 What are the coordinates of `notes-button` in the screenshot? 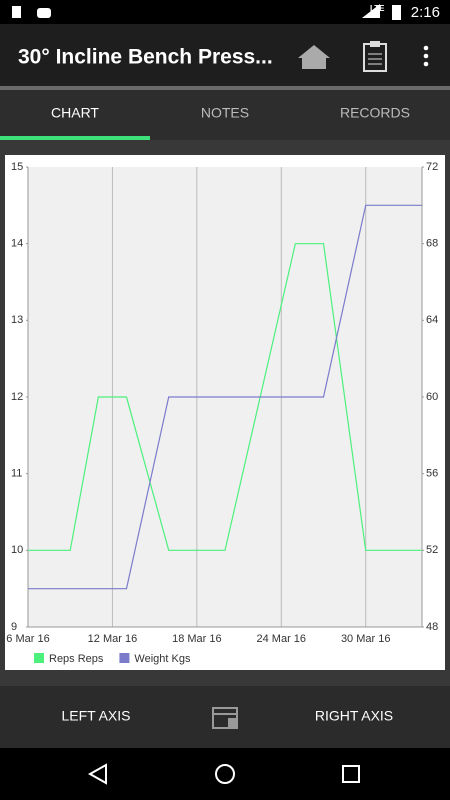 It's located at (375, 56).